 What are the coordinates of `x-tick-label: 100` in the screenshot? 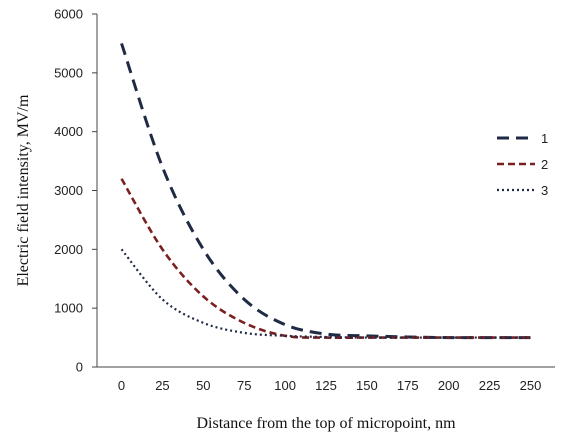 It's located at (285, 385).